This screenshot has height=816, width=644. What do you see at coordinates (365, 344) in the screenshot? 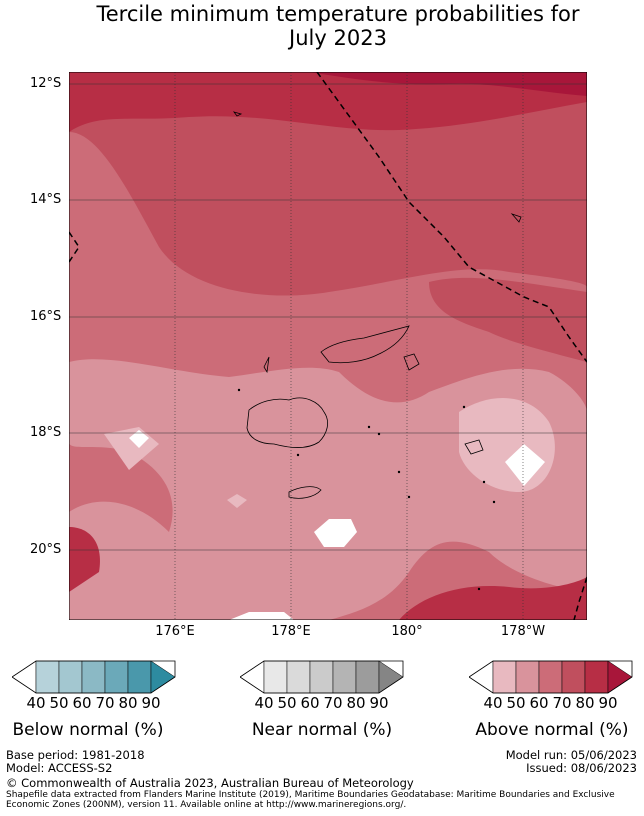
I see `island-vanua-levu` at bounding box center [365, 344].